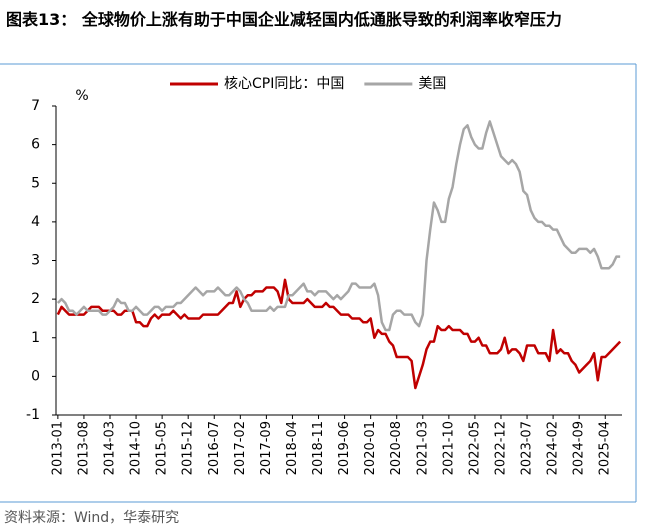 This screenshot has height=532, width=650. Describe the element at coordinates (81, 96) in the screenshot. I see `y-unit: %` at that location.